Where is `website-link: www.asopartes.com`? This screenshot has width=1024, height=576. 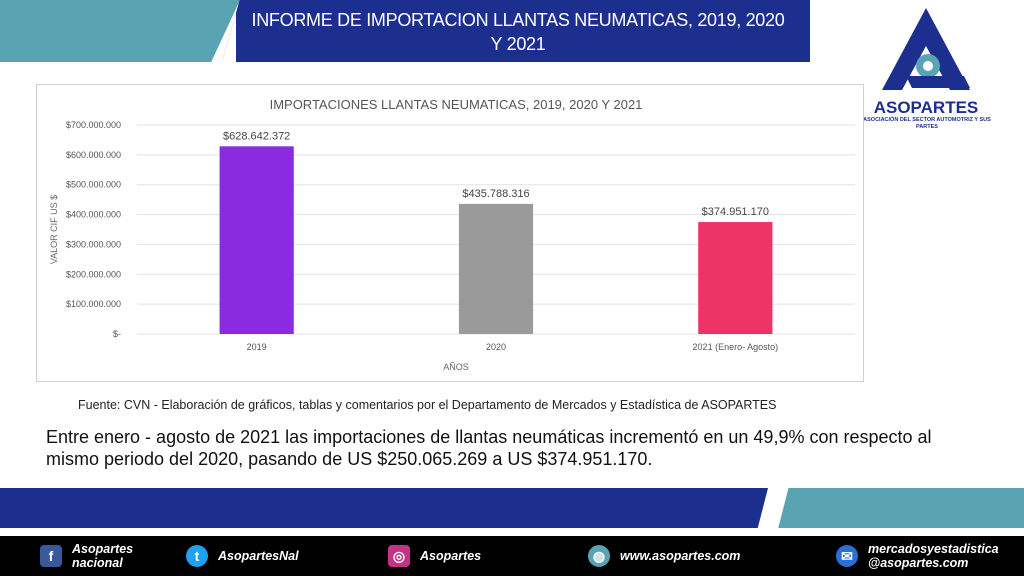 website-link: www.asopartes.com is located at coordinates (680, 556).